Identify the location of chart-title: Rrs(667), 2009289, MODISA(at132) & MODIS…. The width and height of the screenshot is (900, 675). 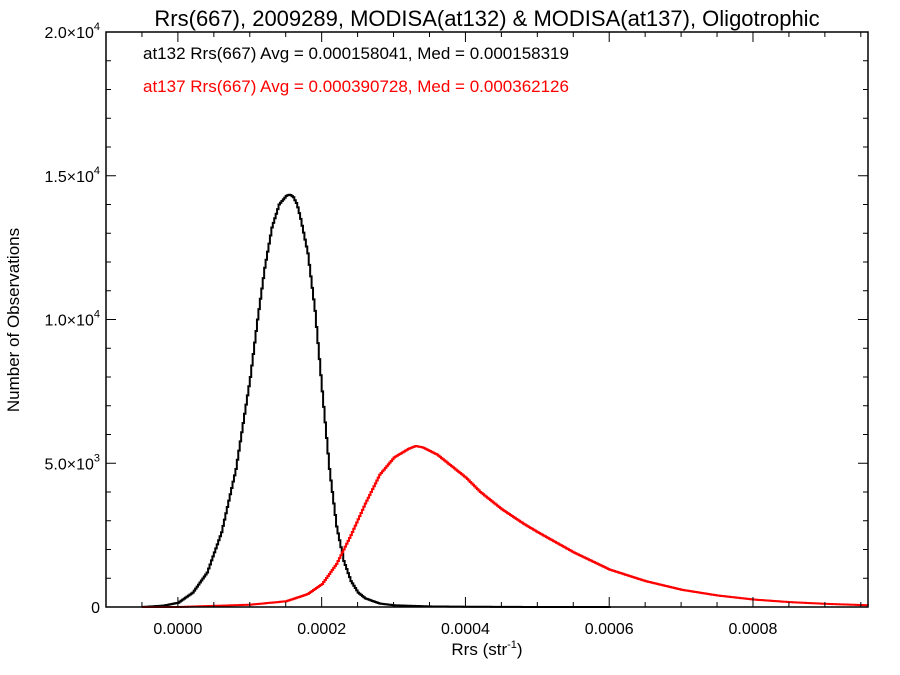
(486, 18).